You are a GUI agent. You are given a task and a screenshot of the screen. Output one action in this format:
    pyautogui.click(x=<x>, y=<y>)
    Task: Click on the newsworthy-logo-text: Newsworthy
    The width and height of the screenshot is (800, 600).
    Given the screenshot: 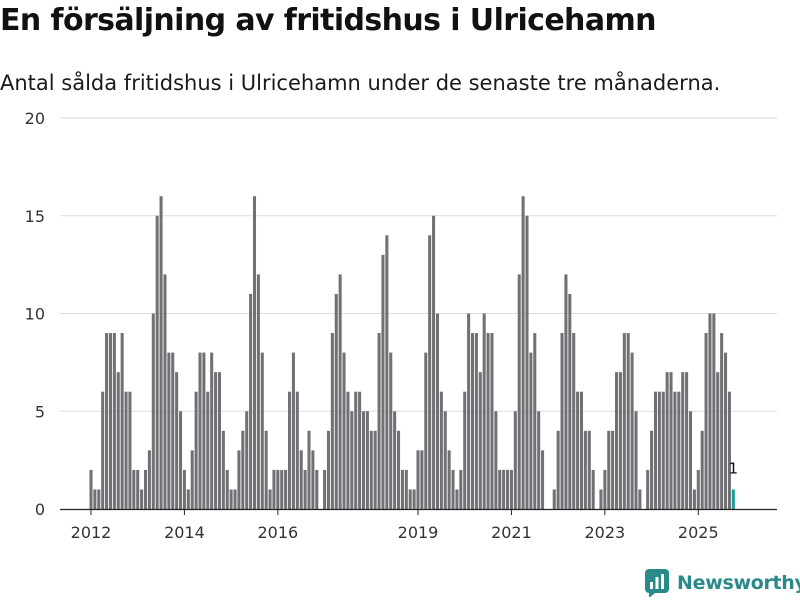 What is the action you would take?
    pyautogui.click(x=738, y=583)
    